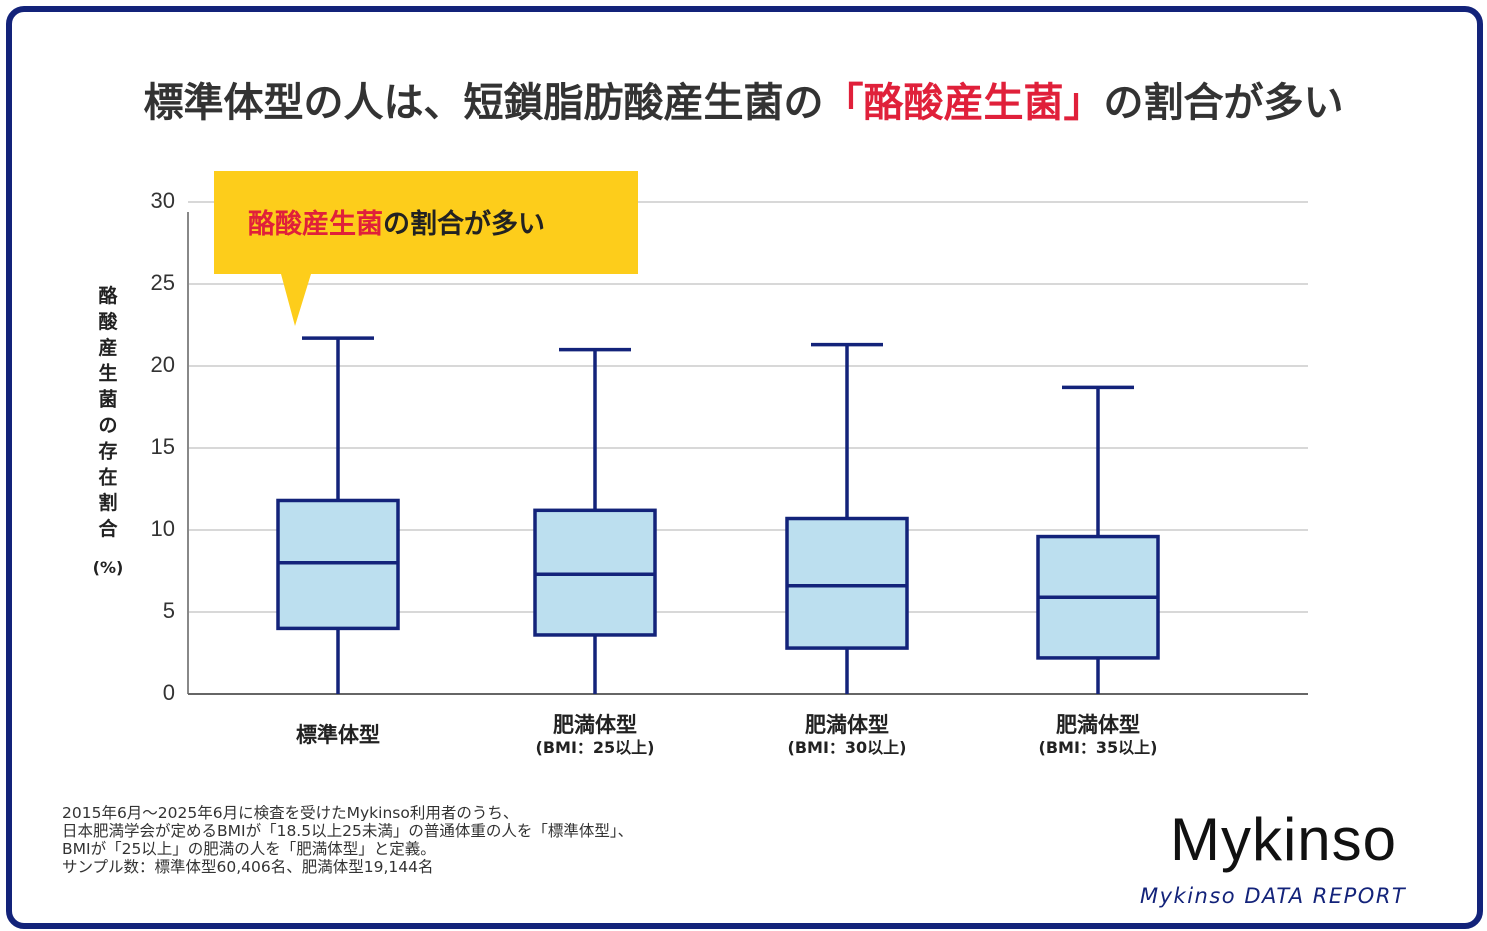 Image resolution: width=1487 pixels, height=931 pixels. I want to click on y-axis-label-char: 合, so click(108, 528).